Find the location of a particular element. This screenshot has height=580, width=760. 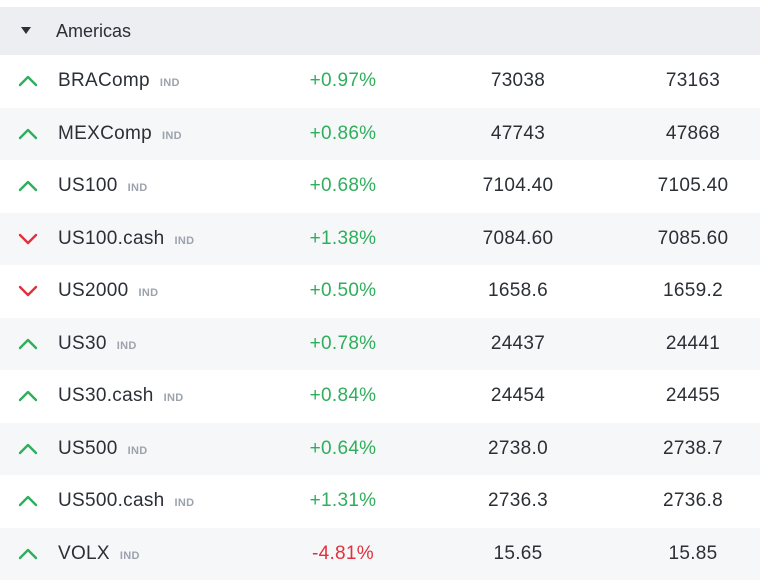

bid-price: 47743 is located at coordinates (518, 134).